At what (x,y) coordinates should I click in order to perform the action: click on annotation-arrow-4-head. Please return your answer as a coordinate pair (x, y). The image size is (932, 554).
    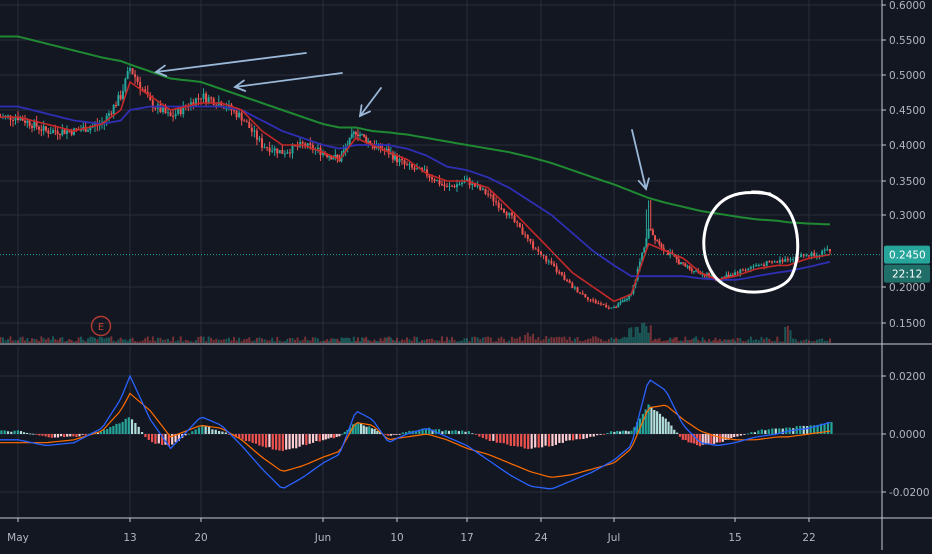
    Looking at the image, I should click on (643, 184).